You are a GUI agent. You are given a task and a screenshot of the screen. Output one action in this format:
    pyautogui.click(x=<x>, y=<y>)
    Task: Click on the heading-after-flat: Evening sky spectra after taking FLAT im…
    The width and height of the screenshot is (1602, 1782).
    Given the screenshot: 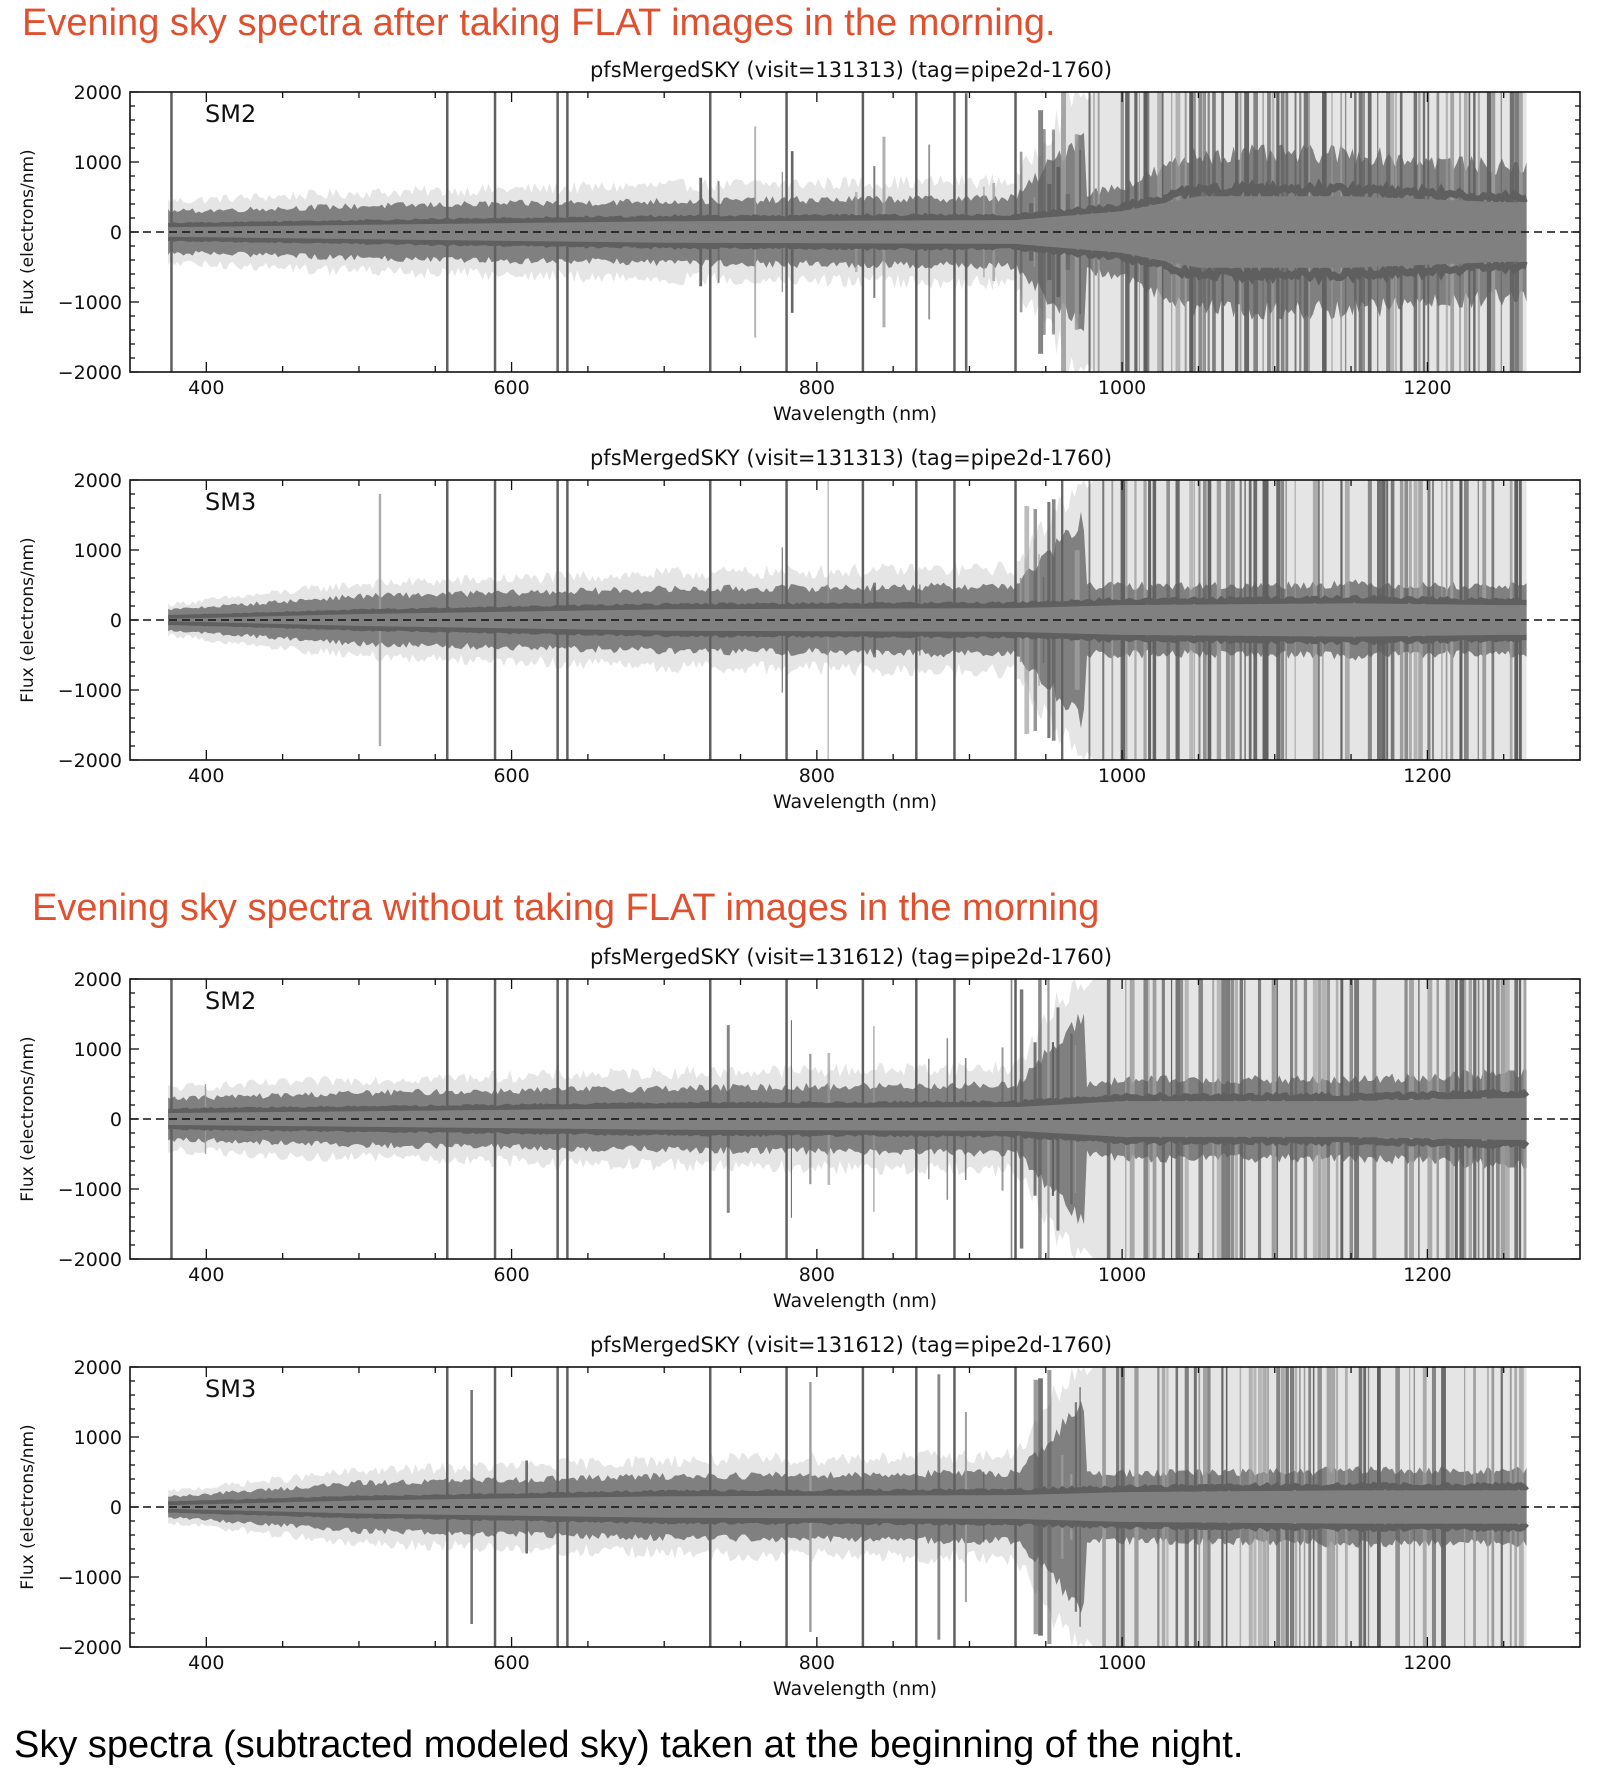 What is the action you would take?
    pyautogui.click(x=539, y=23)
    